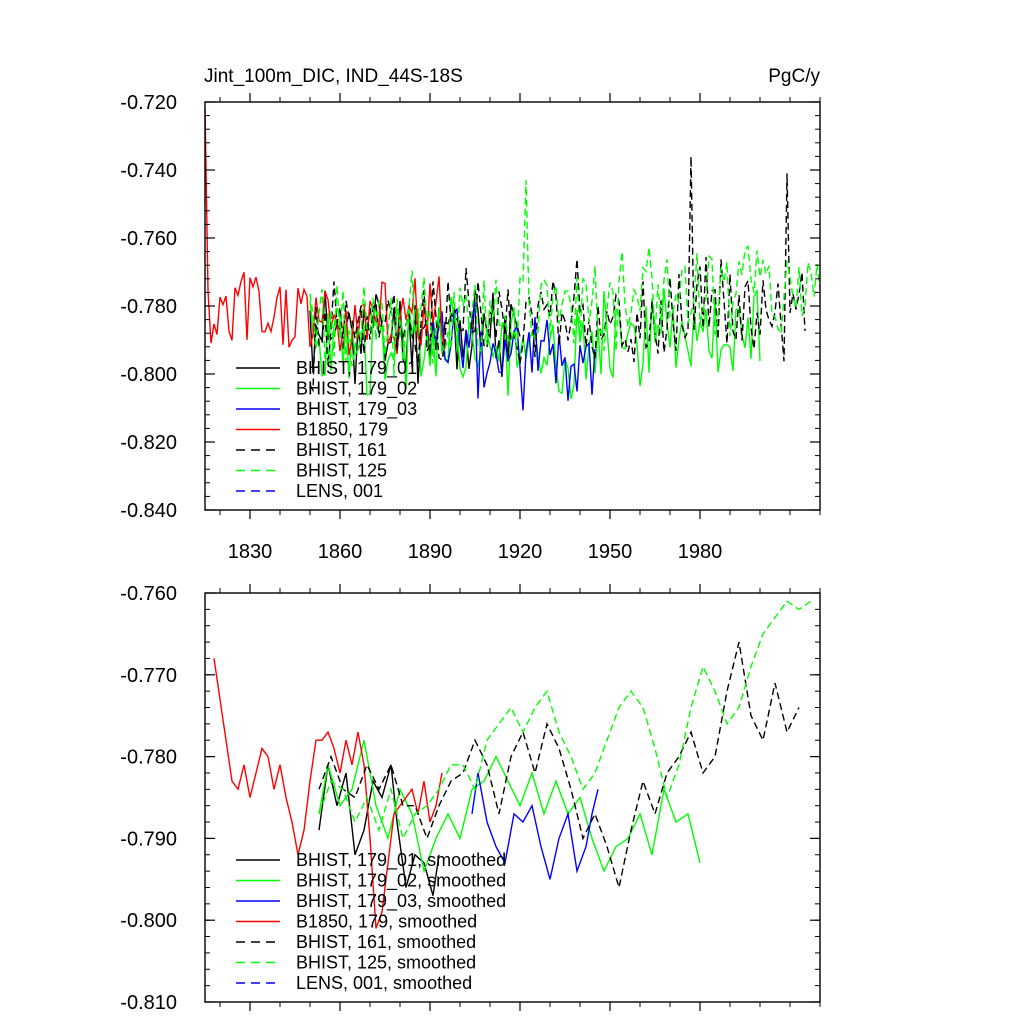  I want to click on legend-label-lens-001: LENS, 001, so click(339, 491).